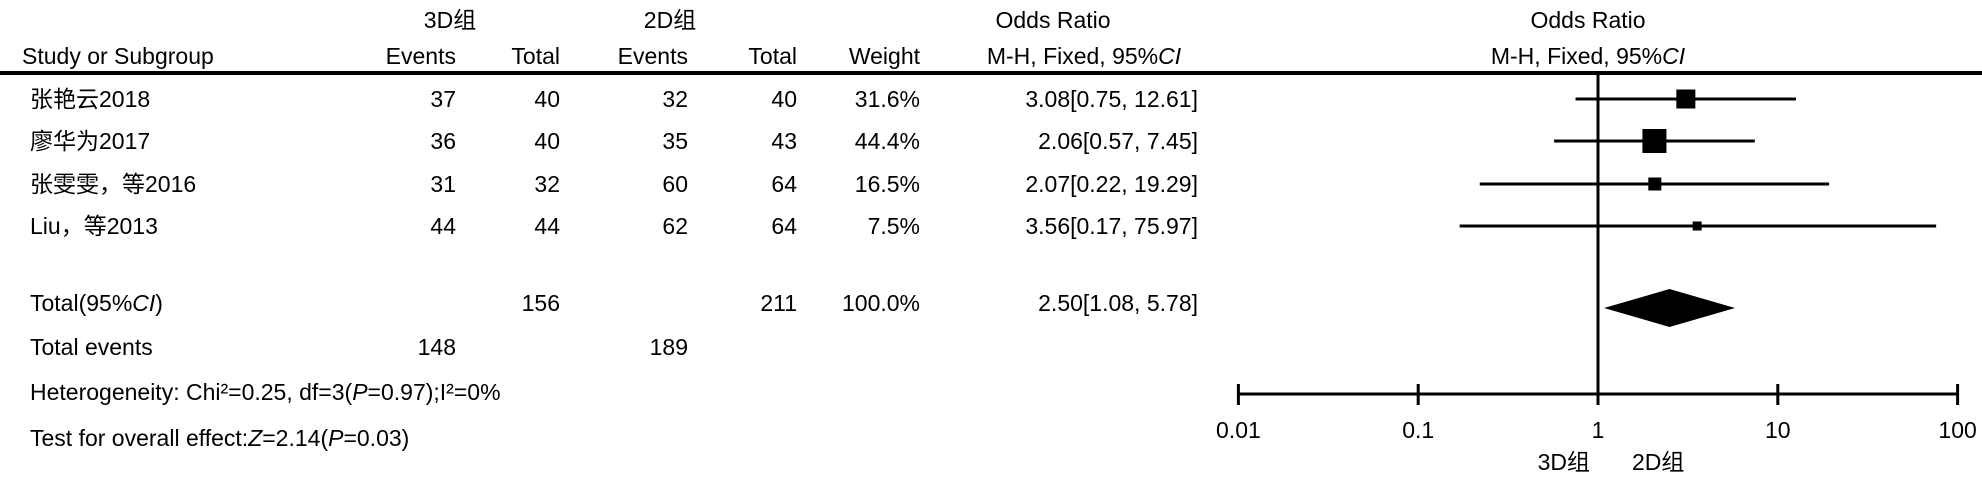  Describe the element at coordinates (893, 226) in the screenshot. I see `weight-value: 7.5%` at that location.